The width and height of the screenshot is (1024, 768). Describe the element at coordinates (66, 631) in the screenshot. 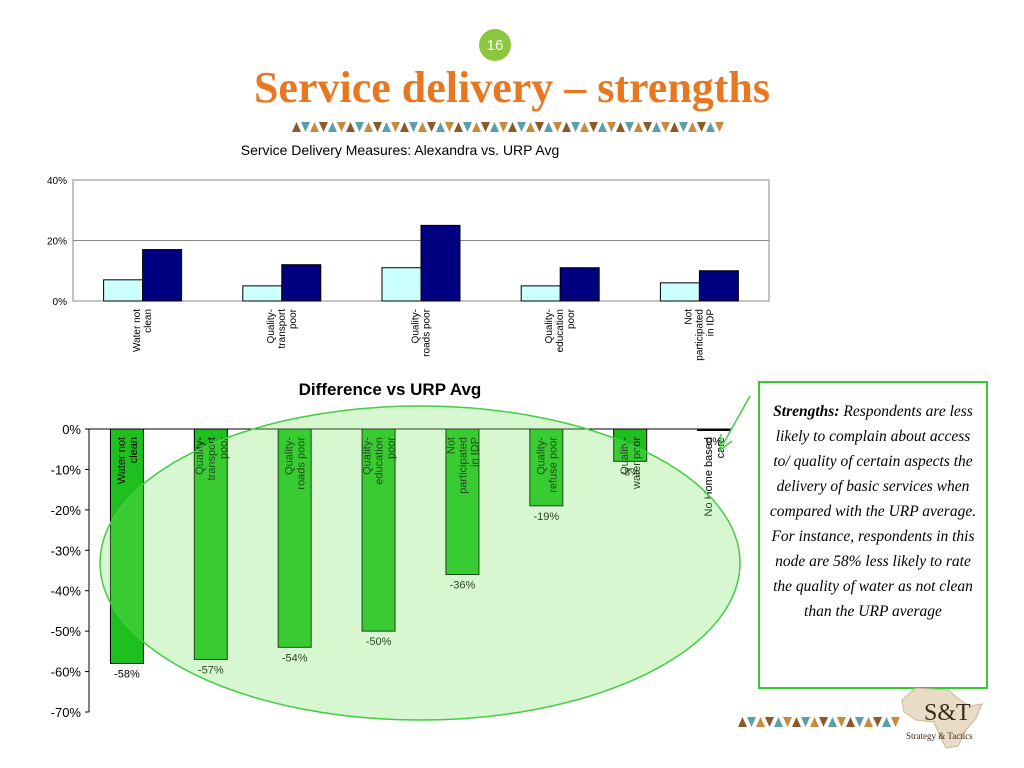

I see `chart2-y-tick-label: -50%` at that location.